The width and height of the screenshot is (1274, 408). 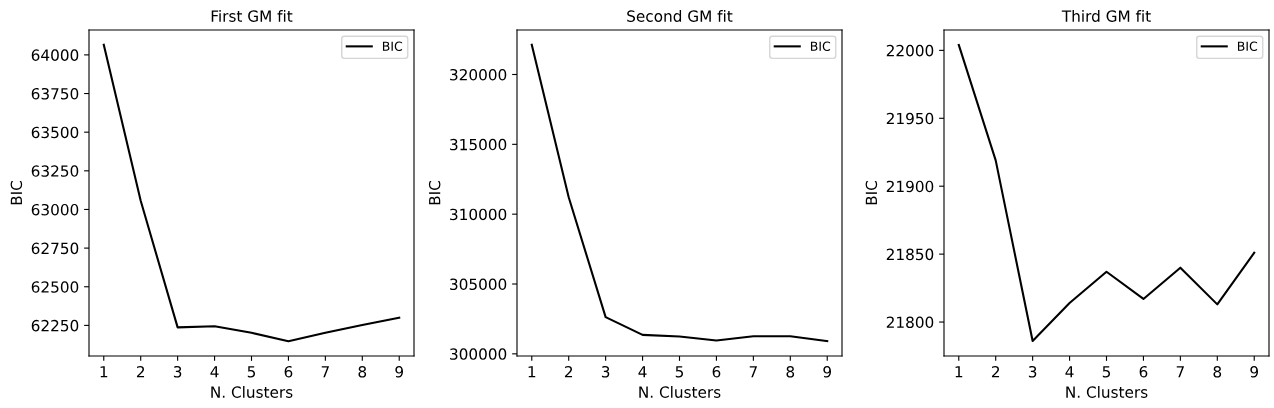 What do you see at coordinates (55, 209) in the screenshot?
I see `y-tick-label: 63000` at bounding box center [55, 209].